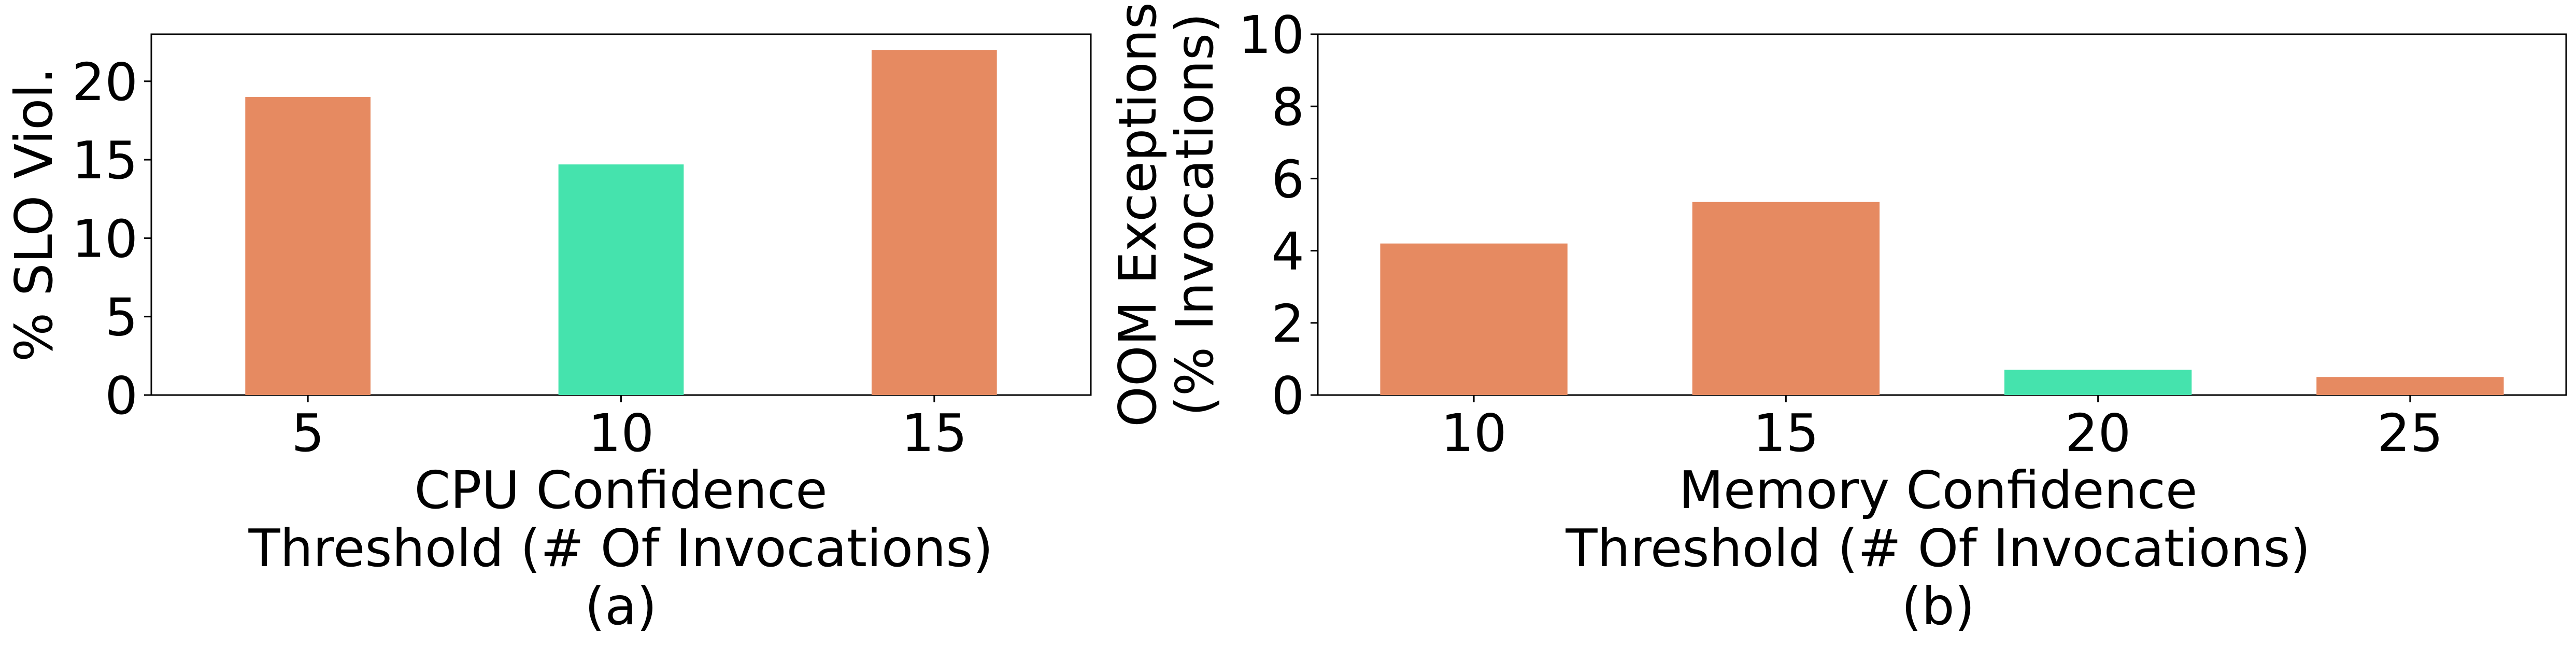 Image resolution: width=2576 pixels, height=647 pixels. What do you see at coordinates (621, 433) in the screenshot?
I see `x-tick-label-a-1: 10` at bounding box center [621, 433].